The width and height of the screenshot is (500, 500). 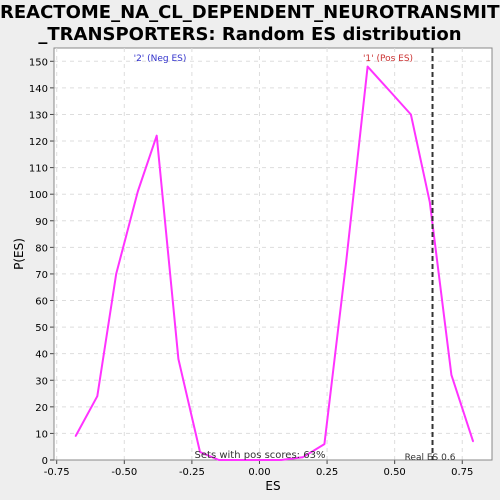 I want to click on pos-es-label: '1' (Pos ES), so click(x=388, y=59).